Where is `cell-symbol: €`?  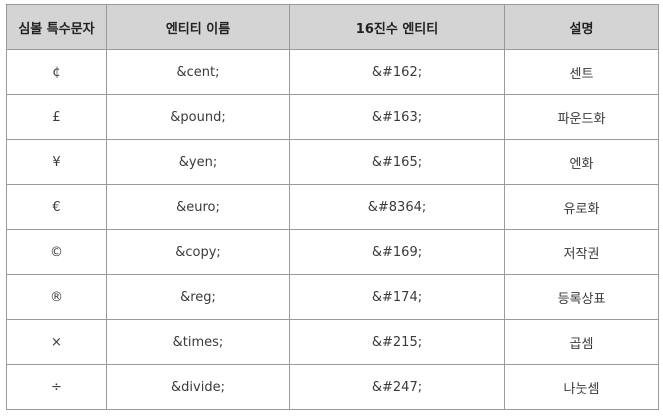 cell-symbol: € is located at coordinates (56, 207).